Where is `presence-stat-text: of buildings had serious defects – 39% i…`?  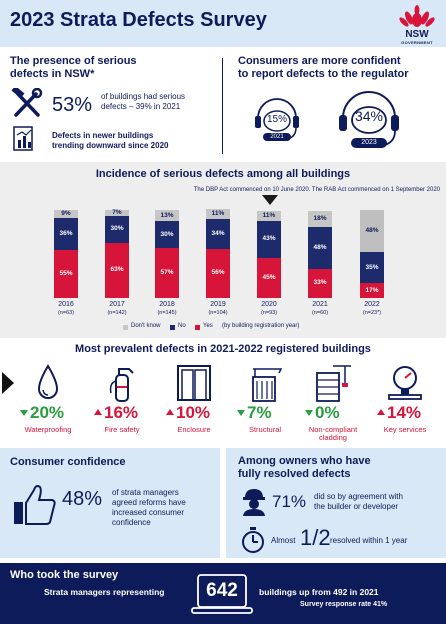 presence-stat-text: of buildings had serious defects – 39% i… is located at coordinates (143, 102).